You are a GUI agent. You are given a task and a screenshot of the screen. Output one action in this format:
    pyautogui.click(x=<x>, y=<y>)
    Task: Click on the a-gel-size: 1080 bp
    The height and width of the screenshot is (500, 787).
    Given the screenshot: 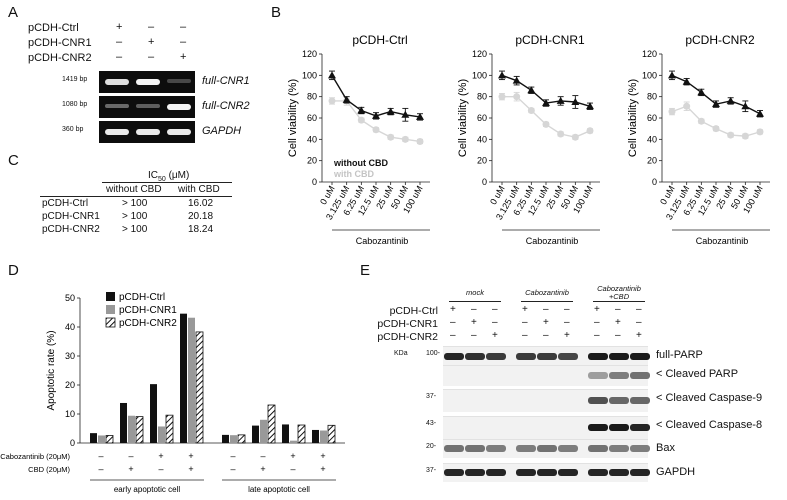 What is the action you would take?
    pyautogui.click(x=75, y=104)
    